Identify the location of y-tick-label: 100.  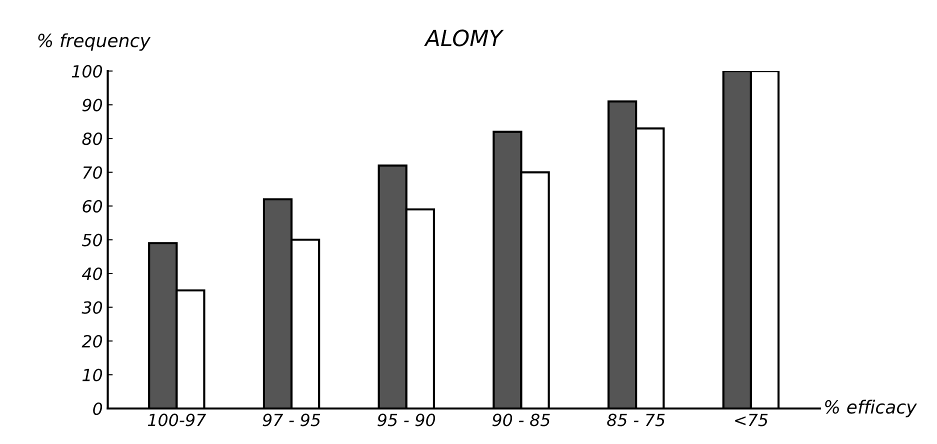
(87, 71).